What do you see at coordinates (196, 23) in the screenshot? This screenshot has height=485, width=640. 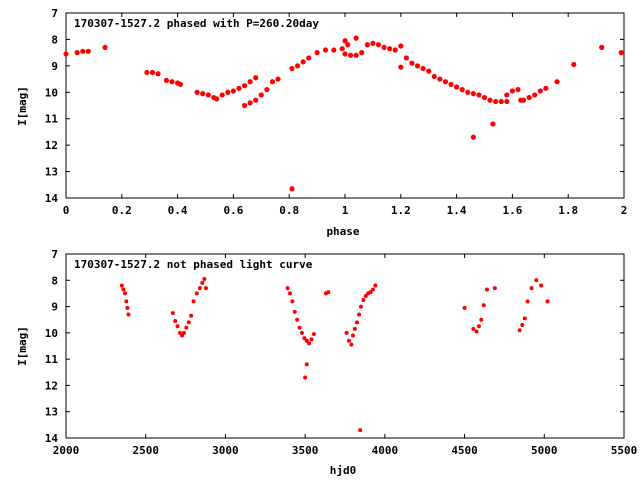 I see `chart-title: 170307-1527.2 phased with P=260.20day` at bounding box center [196, 23].